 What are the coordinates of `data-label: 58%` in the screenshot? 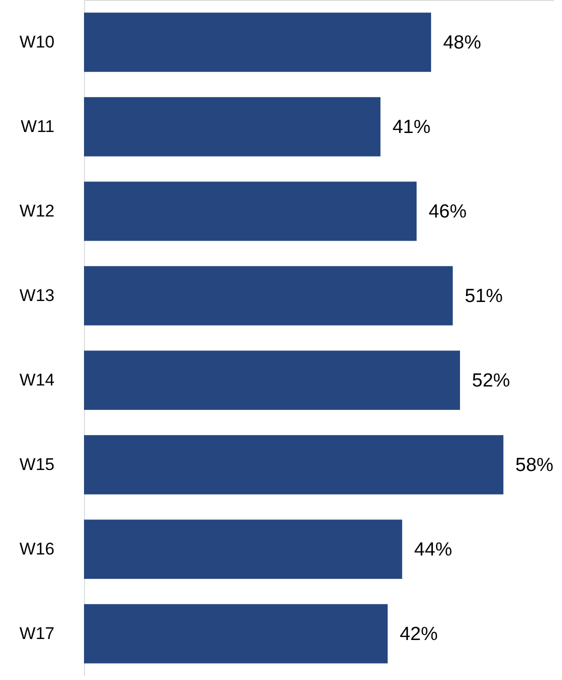 It's located at (534, 465).